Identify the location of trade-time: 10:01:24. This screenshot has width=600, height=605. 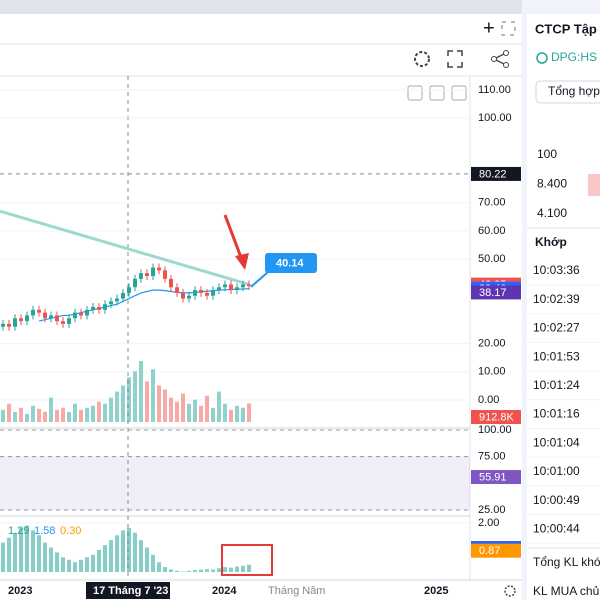
(556, 385).